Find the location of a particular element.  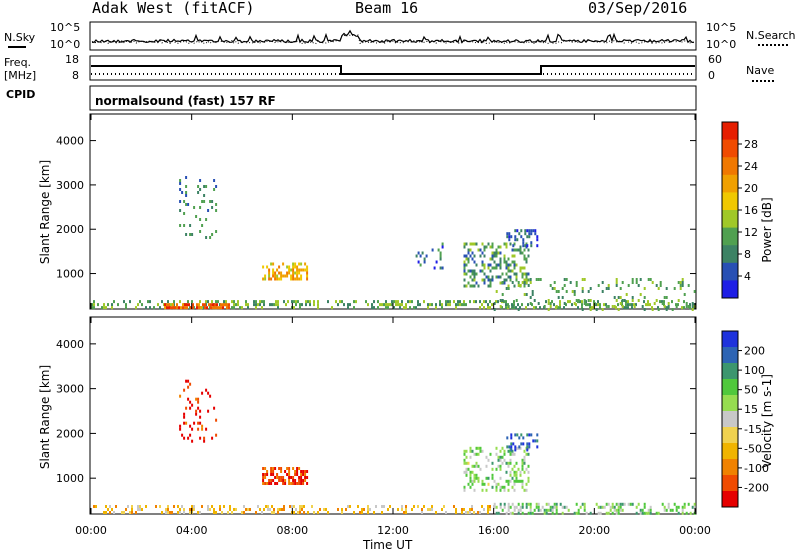

colorbar-tick-label: 16 is located at coordinates (751, 210).